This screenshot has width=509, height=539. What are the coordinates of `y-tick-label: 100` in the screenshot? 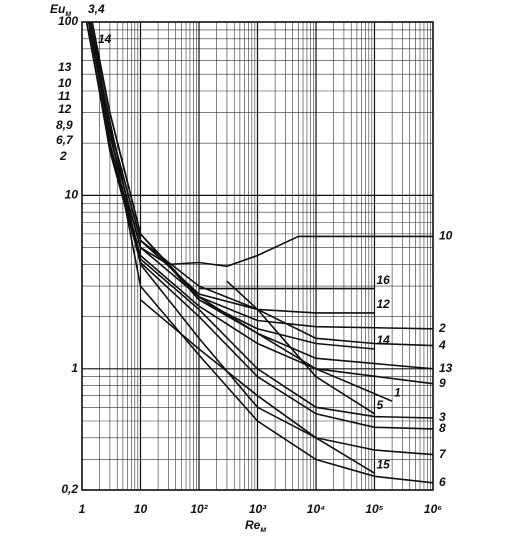 It's located at (68, 21).